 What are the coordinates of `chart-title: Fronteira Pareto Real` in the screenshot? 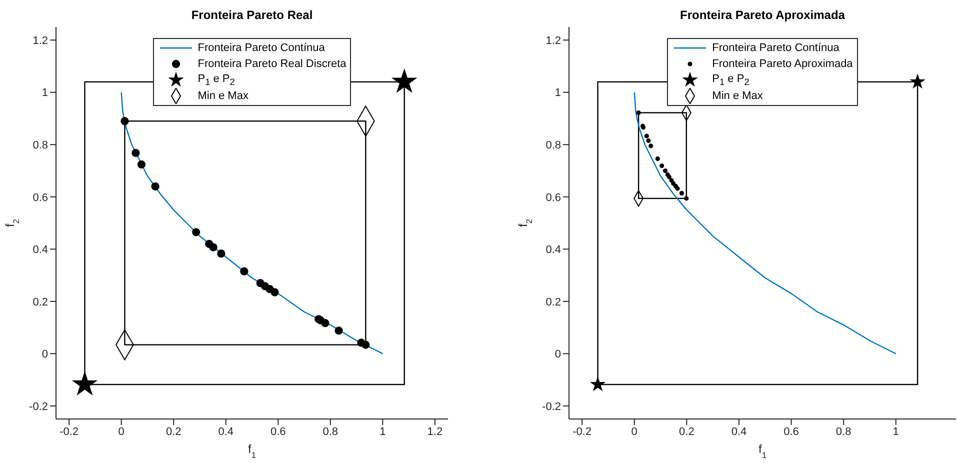 It's located at (252, 15).